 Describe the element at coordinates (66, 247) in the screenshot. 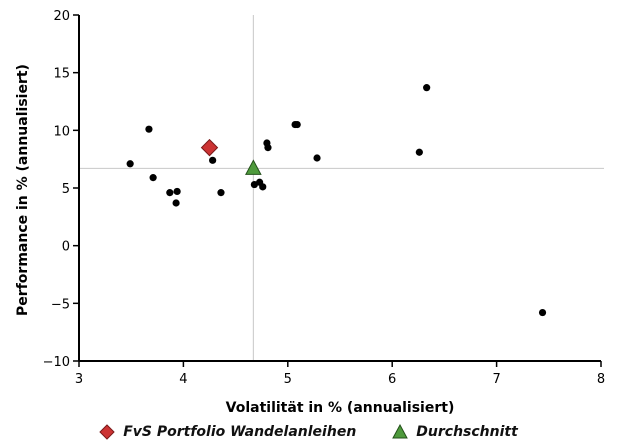

I see `y-tick-label: 0` at that location.